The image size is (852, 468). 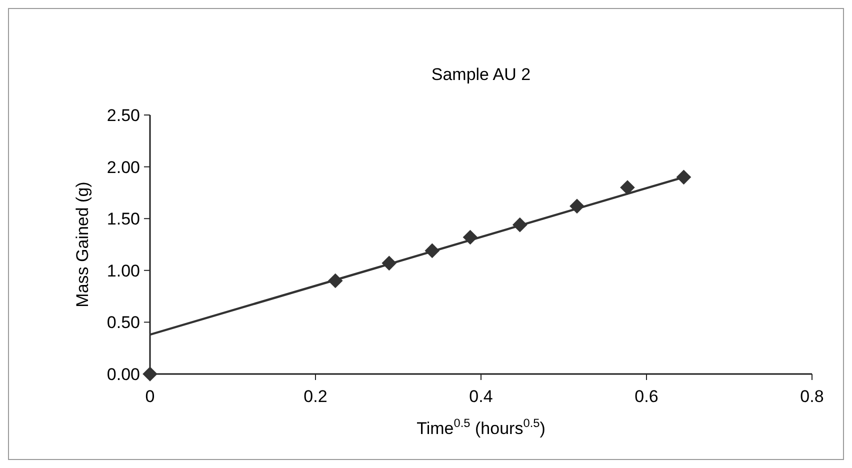 I want to click on x-axis-title: Time$^{0.5}$ (hours$^{0.5}$), so click(x=481, y=427).